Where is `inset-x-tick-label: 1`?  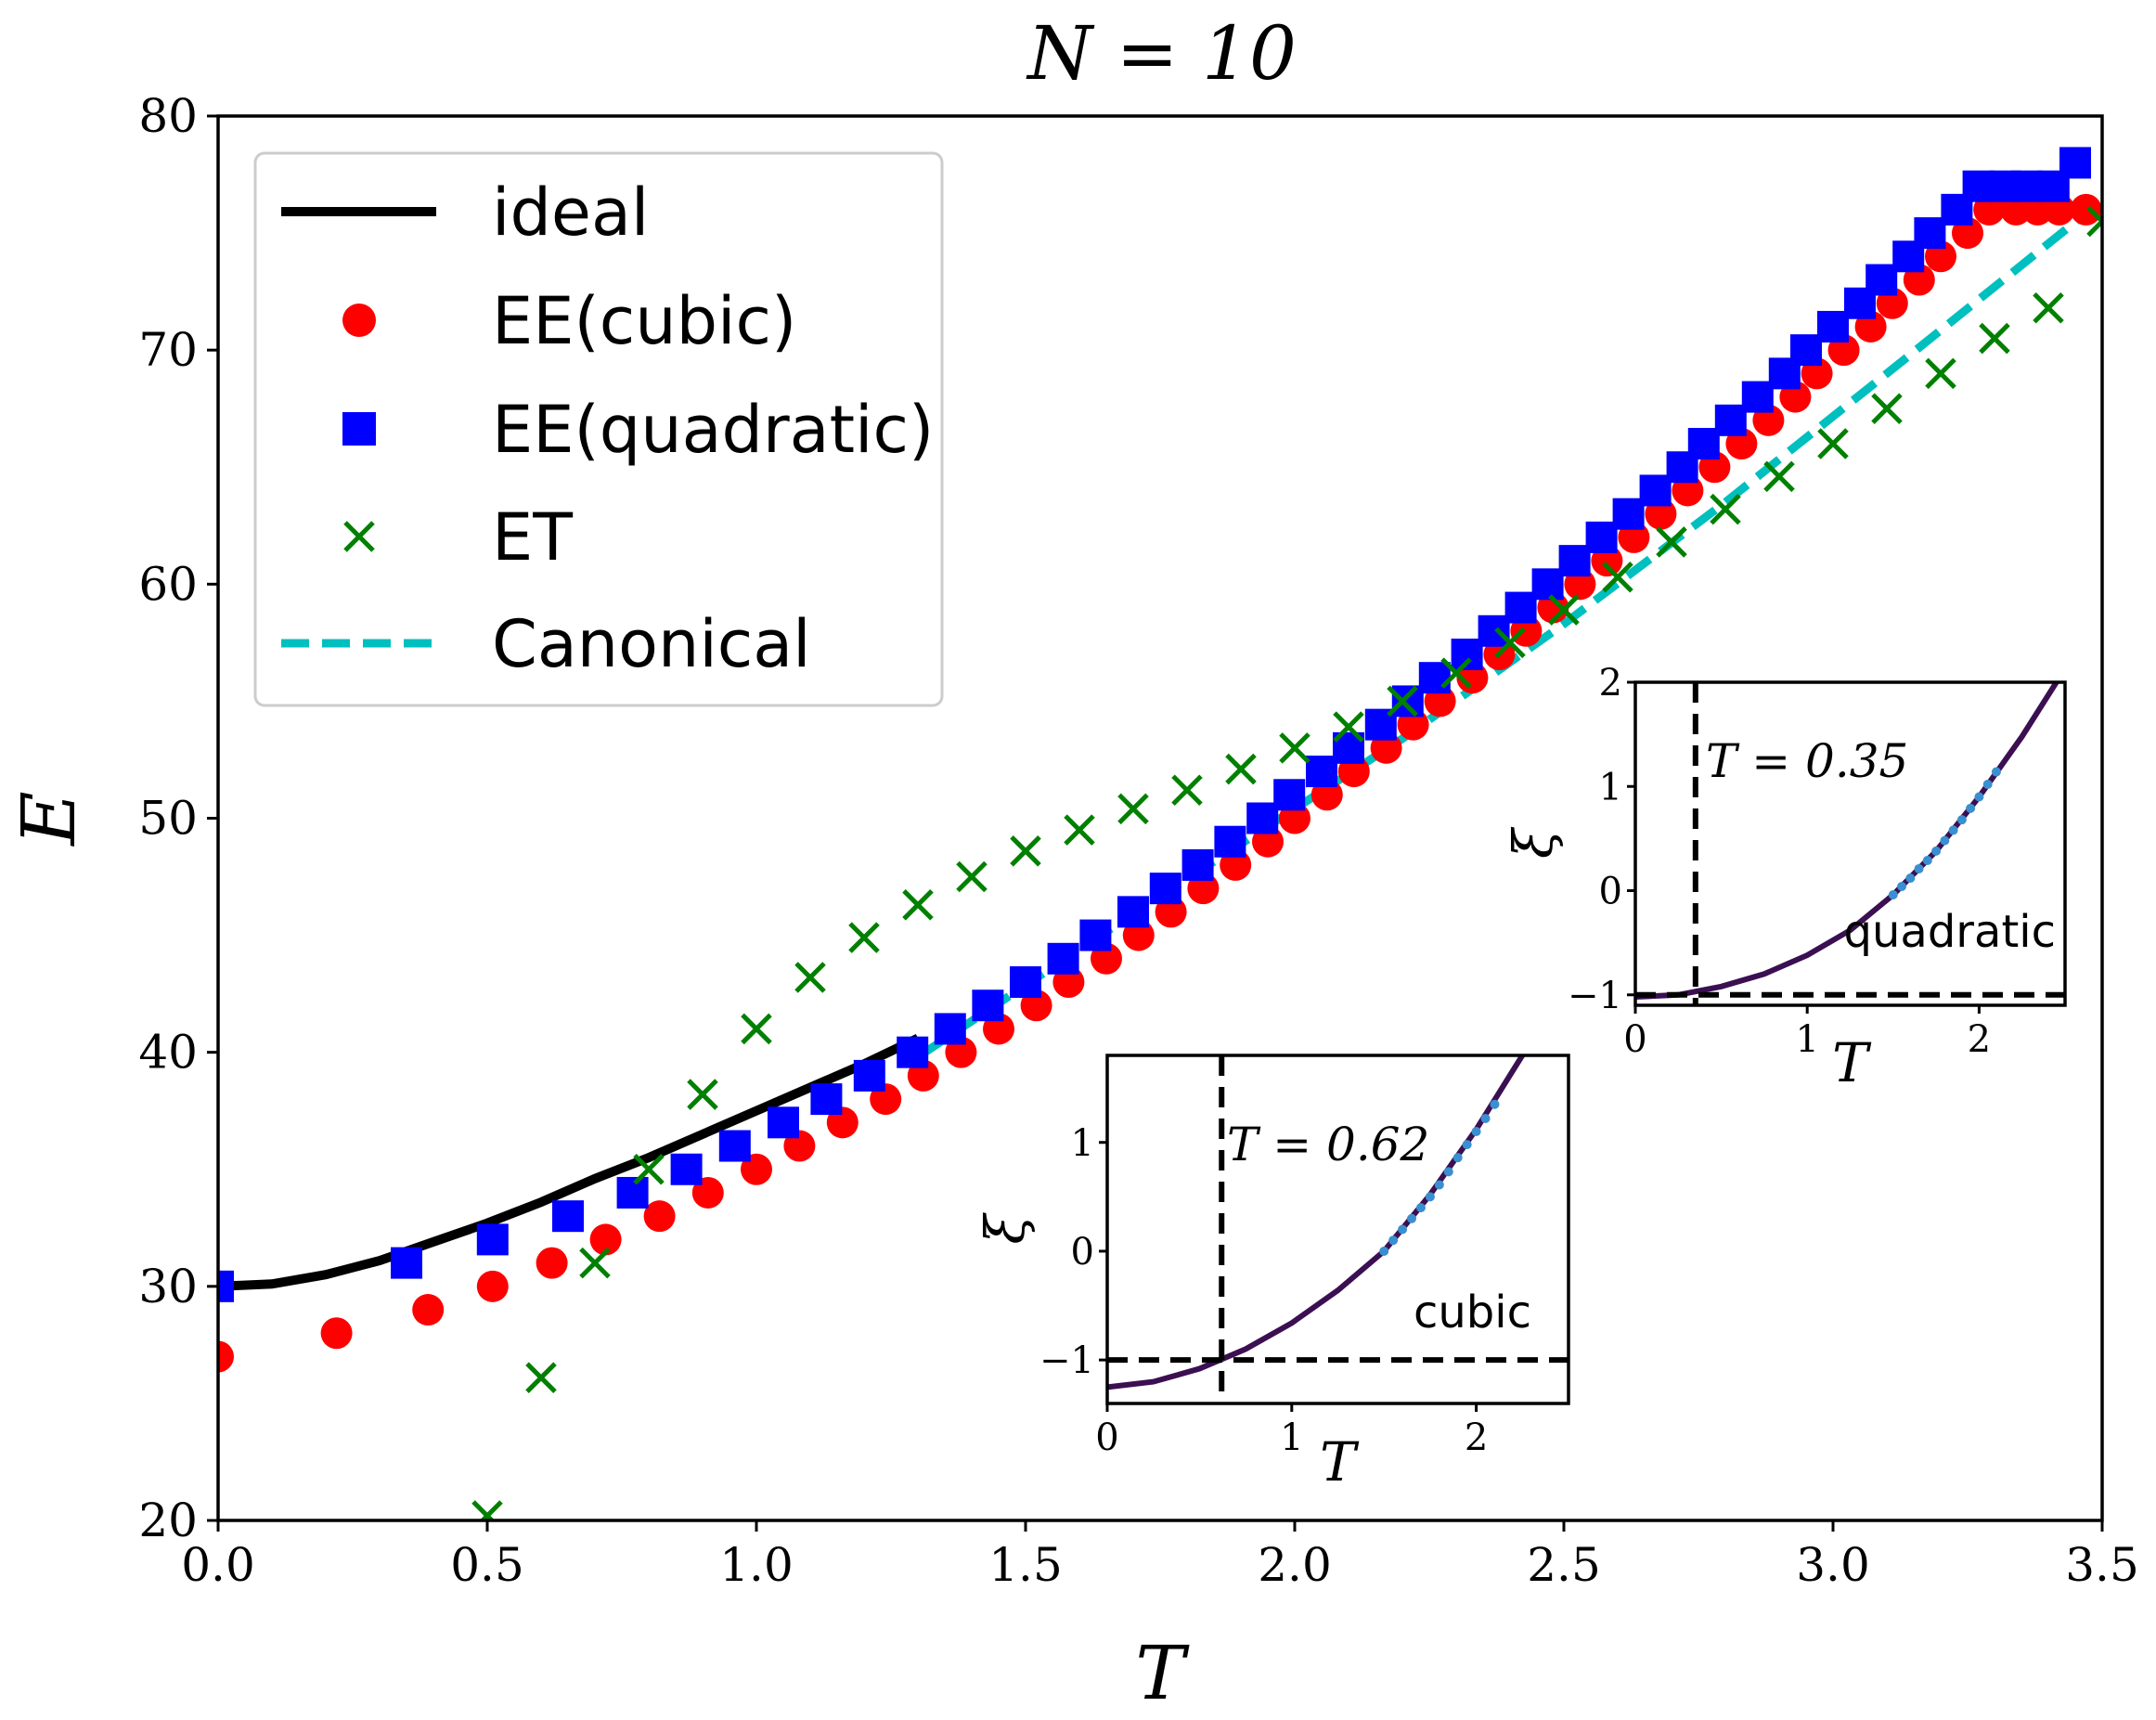 inset-x-tick-label: 1 is located at coordinates (1291, 1437).